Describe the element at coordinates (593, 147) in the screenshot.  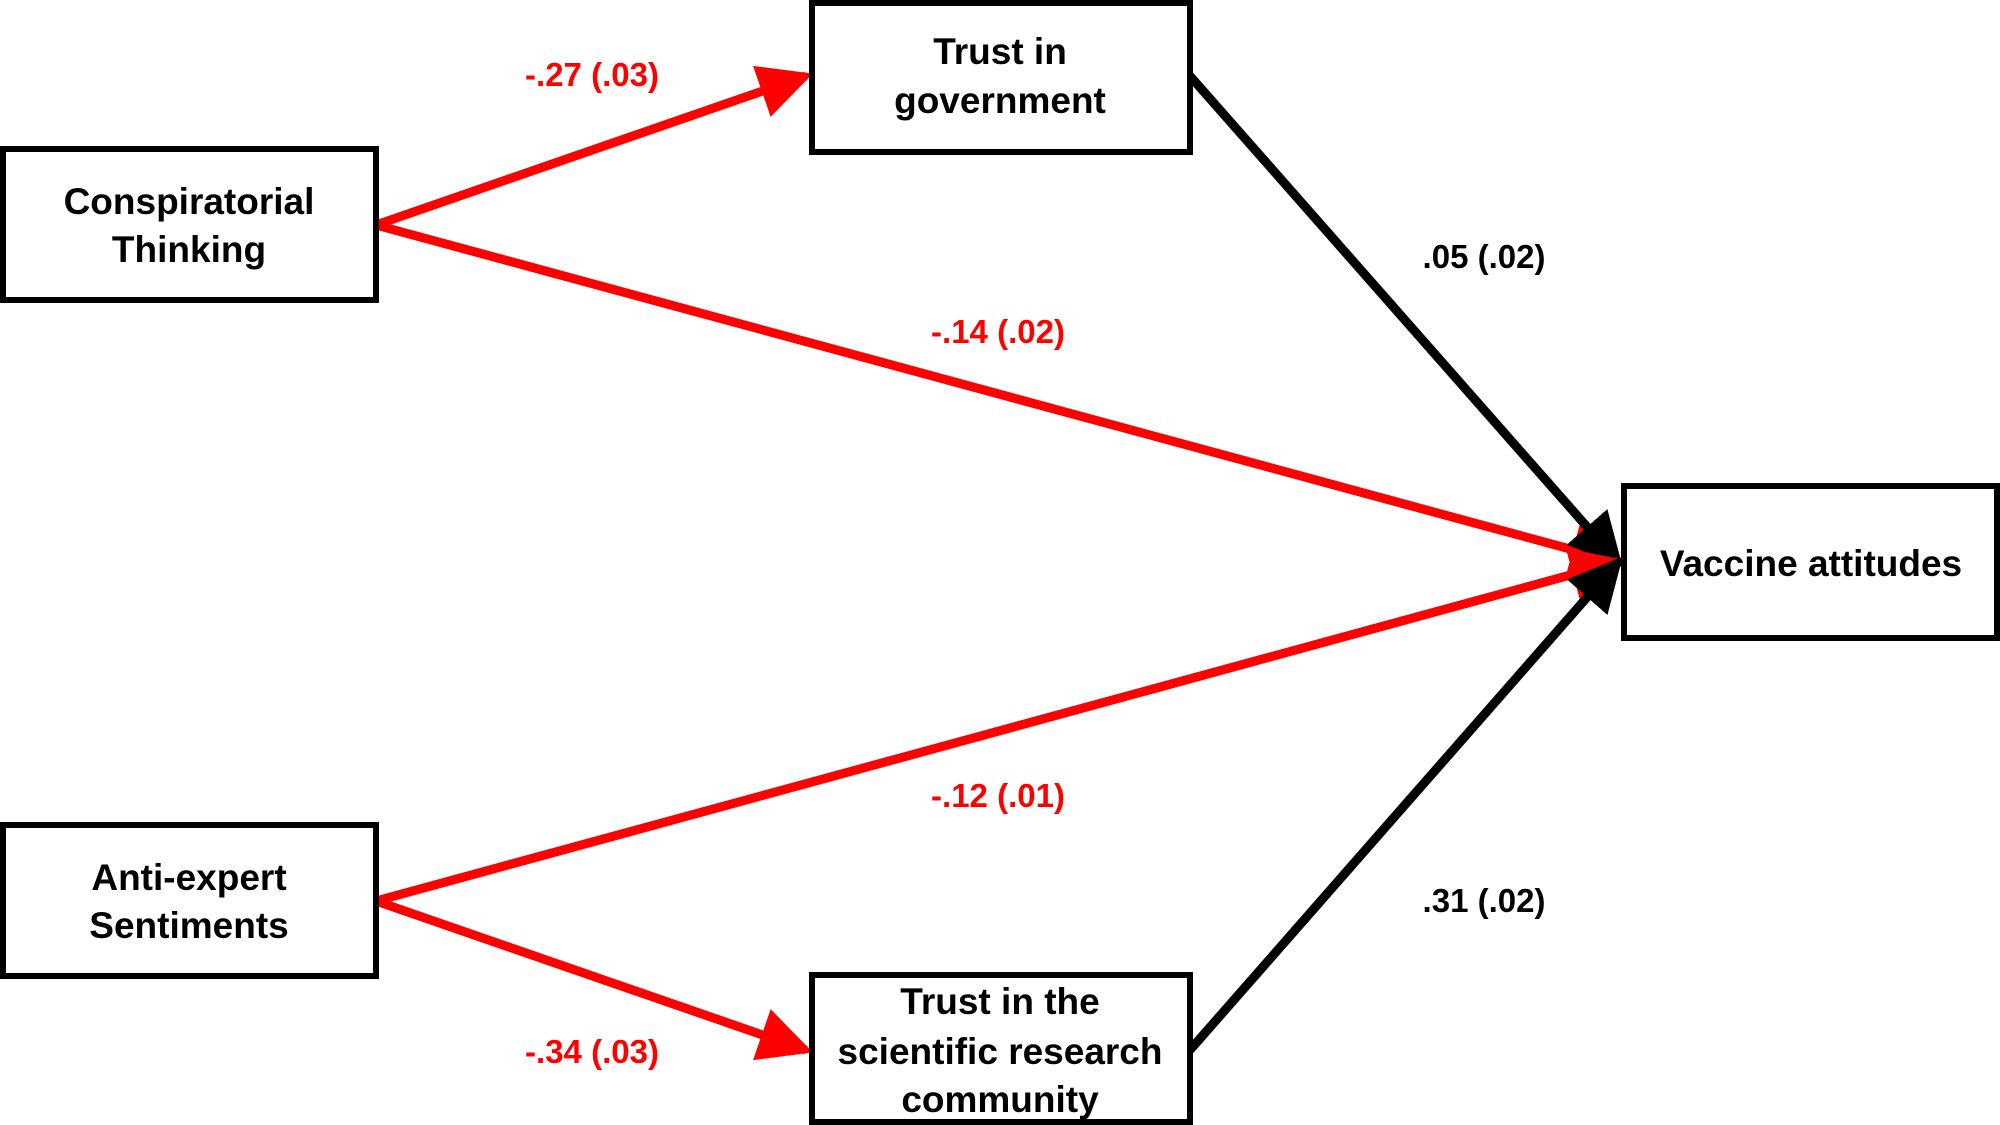
I see `arrow-conspiratorial-to-trust-government` at that location.